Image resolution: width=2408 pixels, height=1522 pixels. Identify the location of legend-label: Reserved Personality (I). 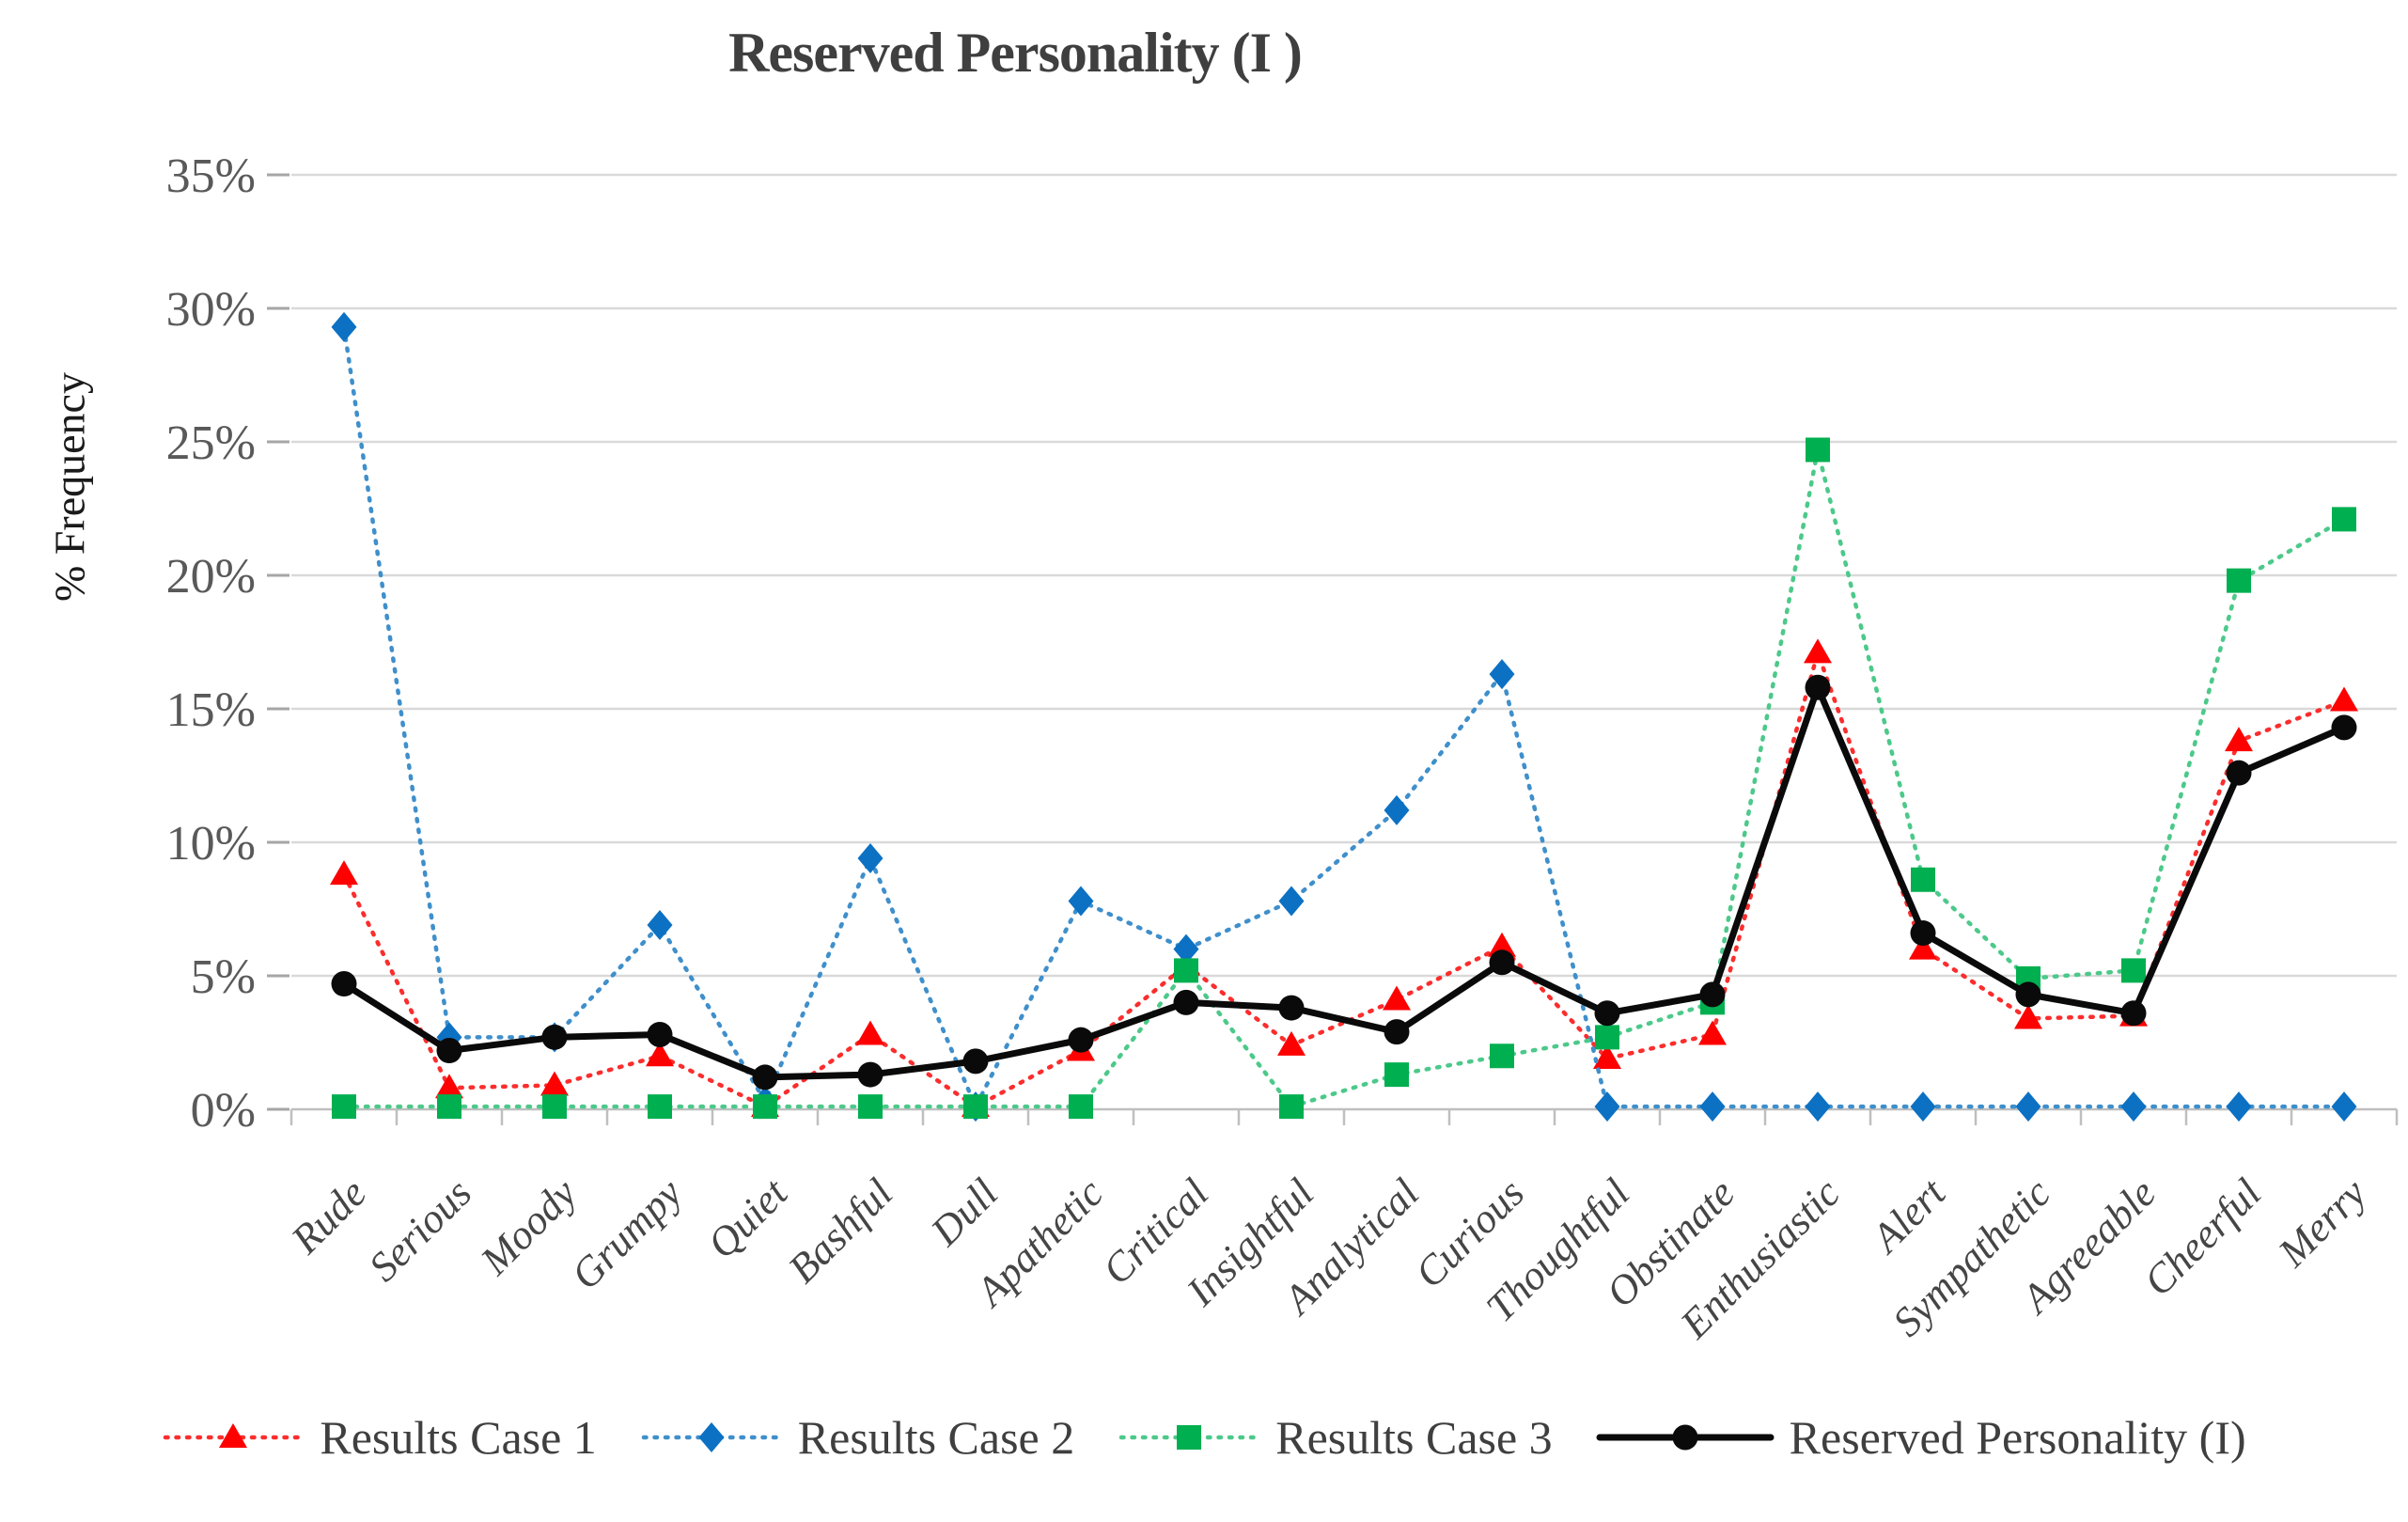
(2017, 1437).